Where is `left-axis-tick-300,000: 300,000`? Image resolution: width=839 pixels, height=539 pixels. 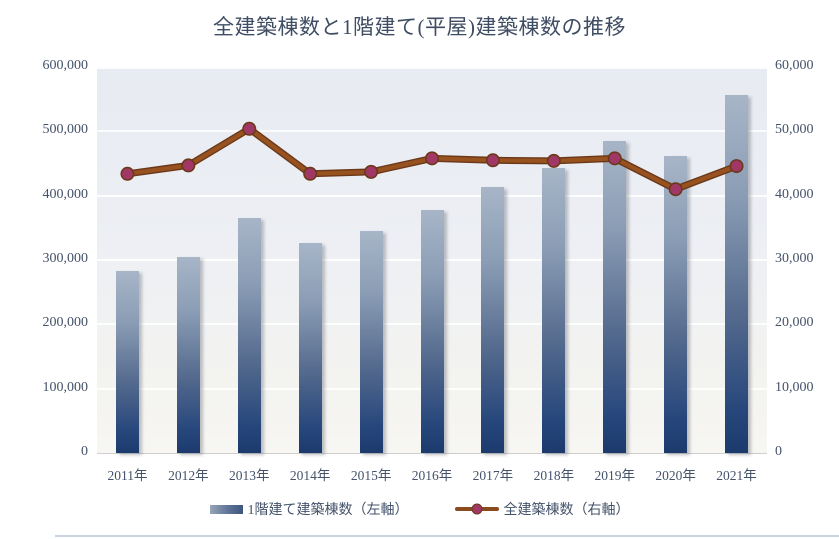
left-axis-tick-300,000: 300,000 is located at coordinates (65, 258).